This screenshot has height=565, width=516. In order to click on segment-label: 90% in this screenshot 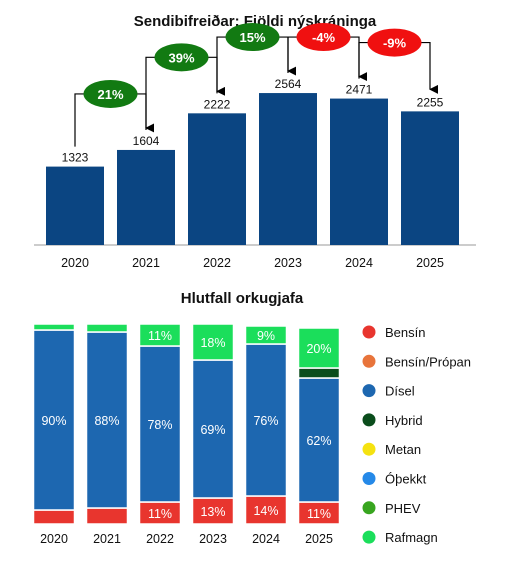, I will do `click(53, 421)`.